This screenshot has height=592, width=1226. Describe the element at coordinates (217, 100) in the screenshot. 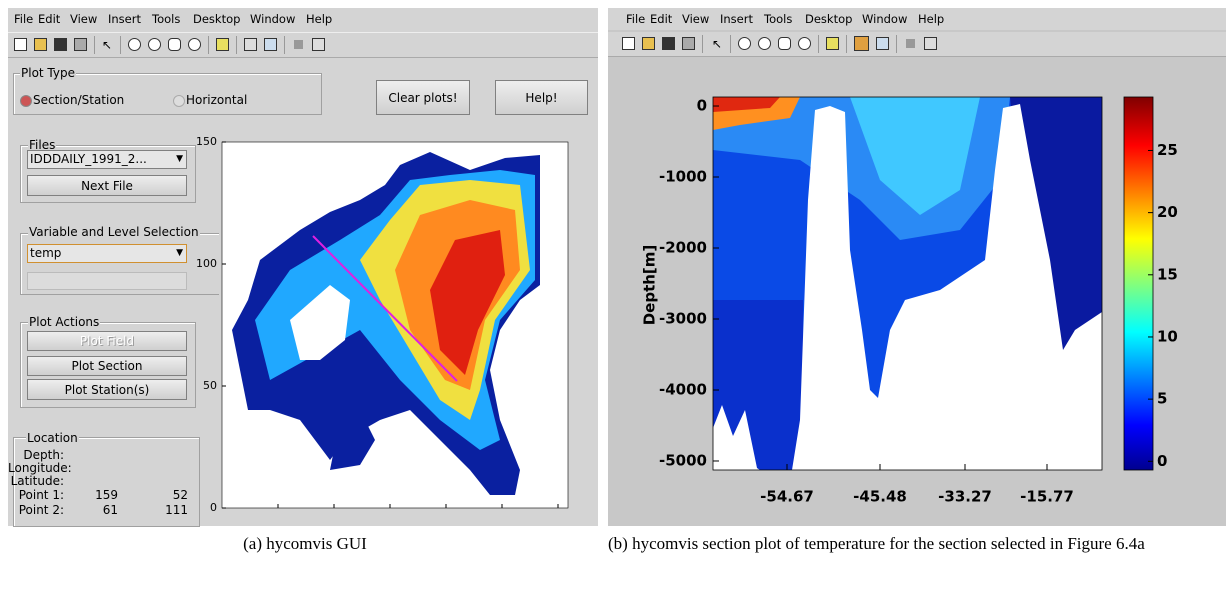

I see `radio-label: Horizontal` at that location.